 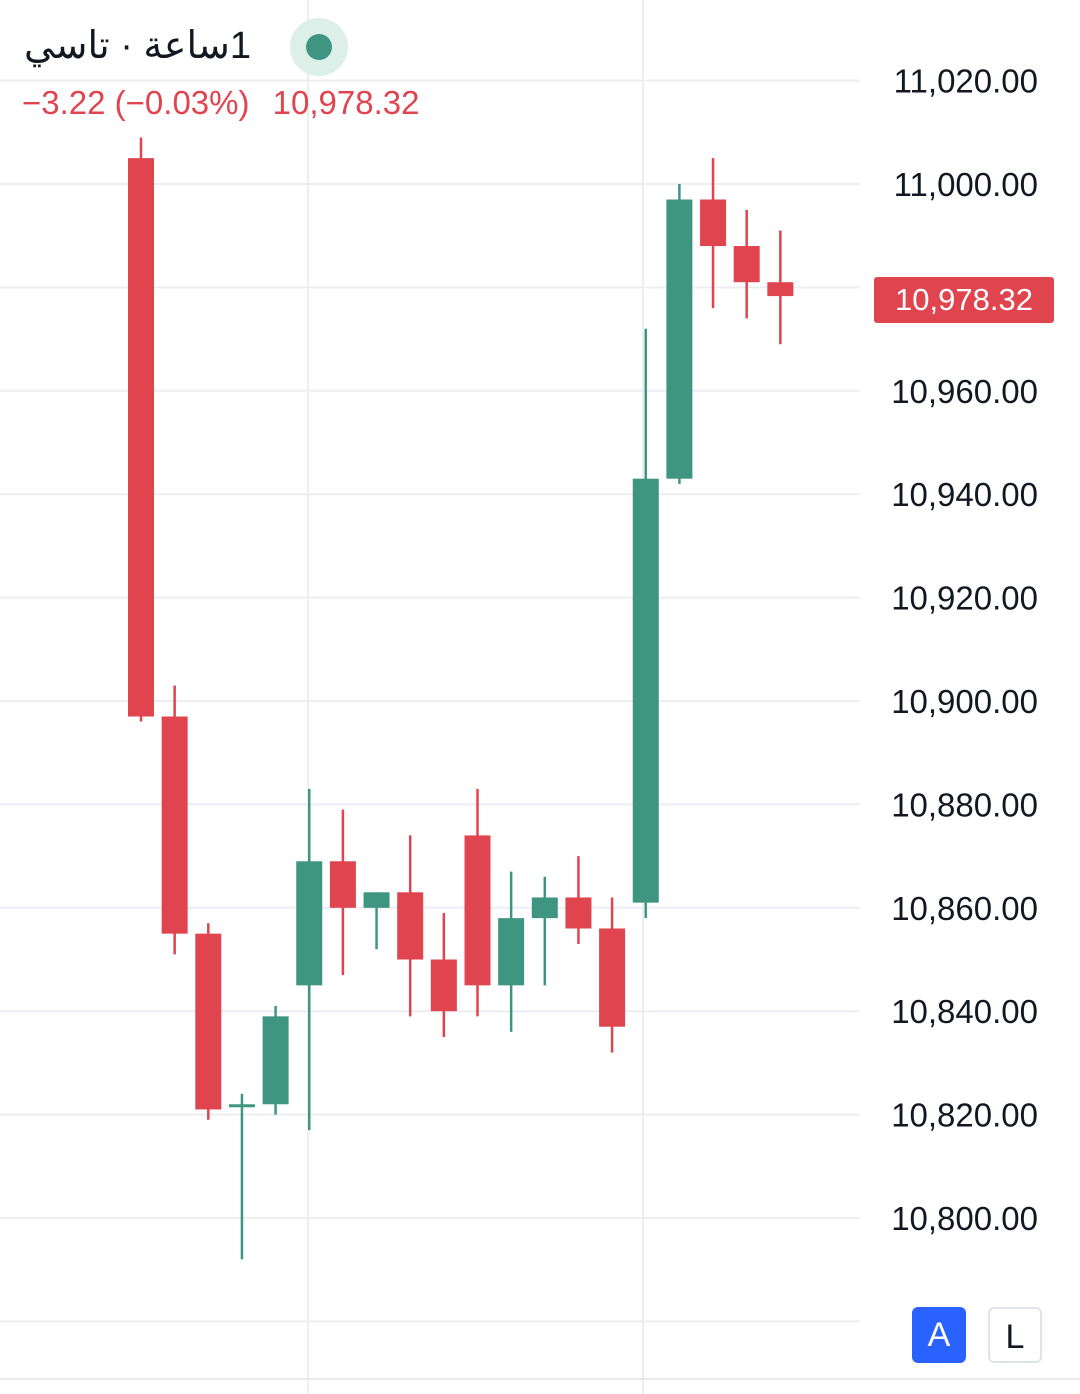 I want to click on y-tick-label: 11,020.00, so click(x=966, y=81).